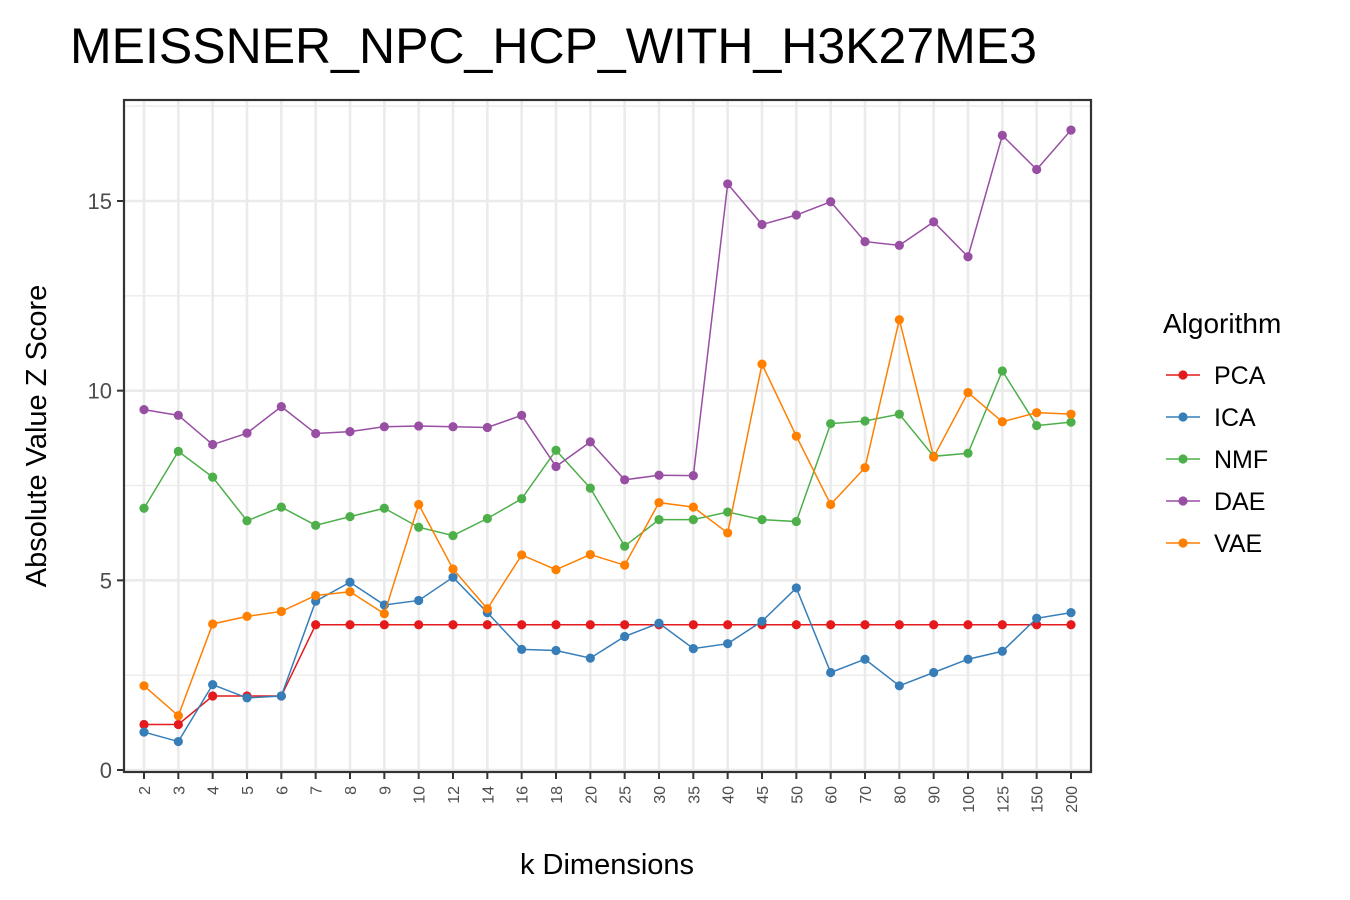 Image resolution: width=1350 pixels, height=900 pixels. I want to click on y-tick-label: 15, so click(100, 201).